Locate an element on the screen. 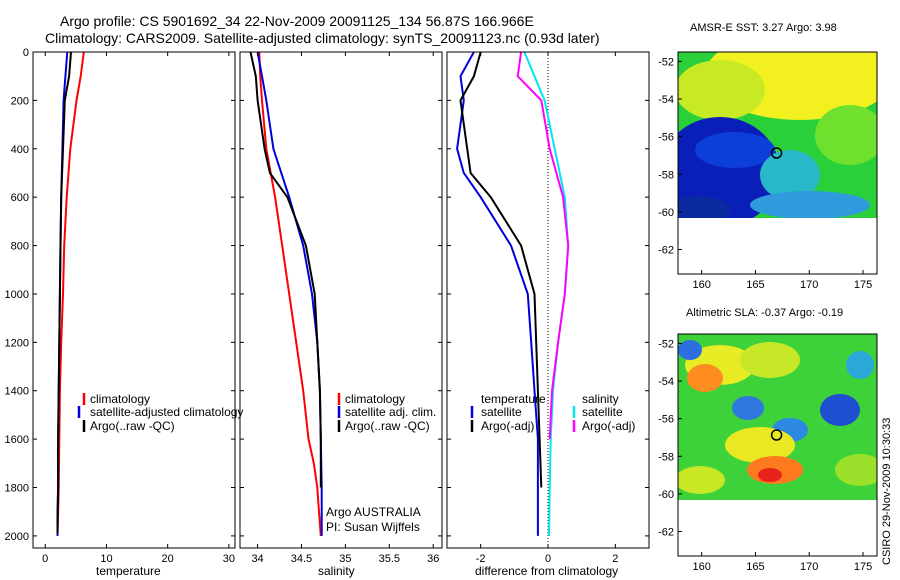 Image resolution: width=900 pixels, height=580 pixels. legend-title-salinity: salinity is located at coordinates (600, 399).